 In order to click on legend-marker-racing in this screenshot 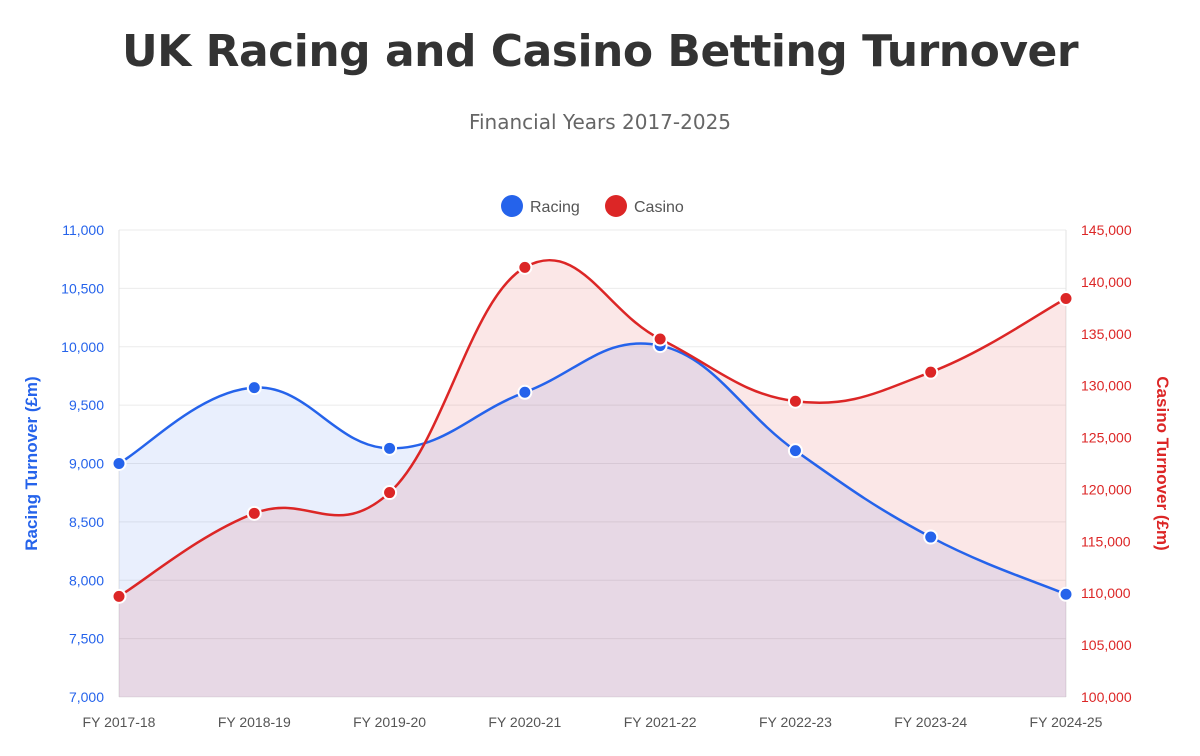, I will do `click(512, 206)`.